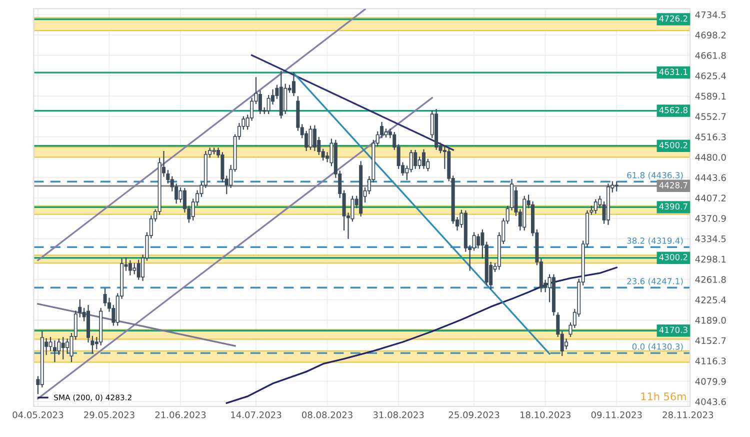  I want to click on y-tick-label: 4298.1, so click(710, 259).